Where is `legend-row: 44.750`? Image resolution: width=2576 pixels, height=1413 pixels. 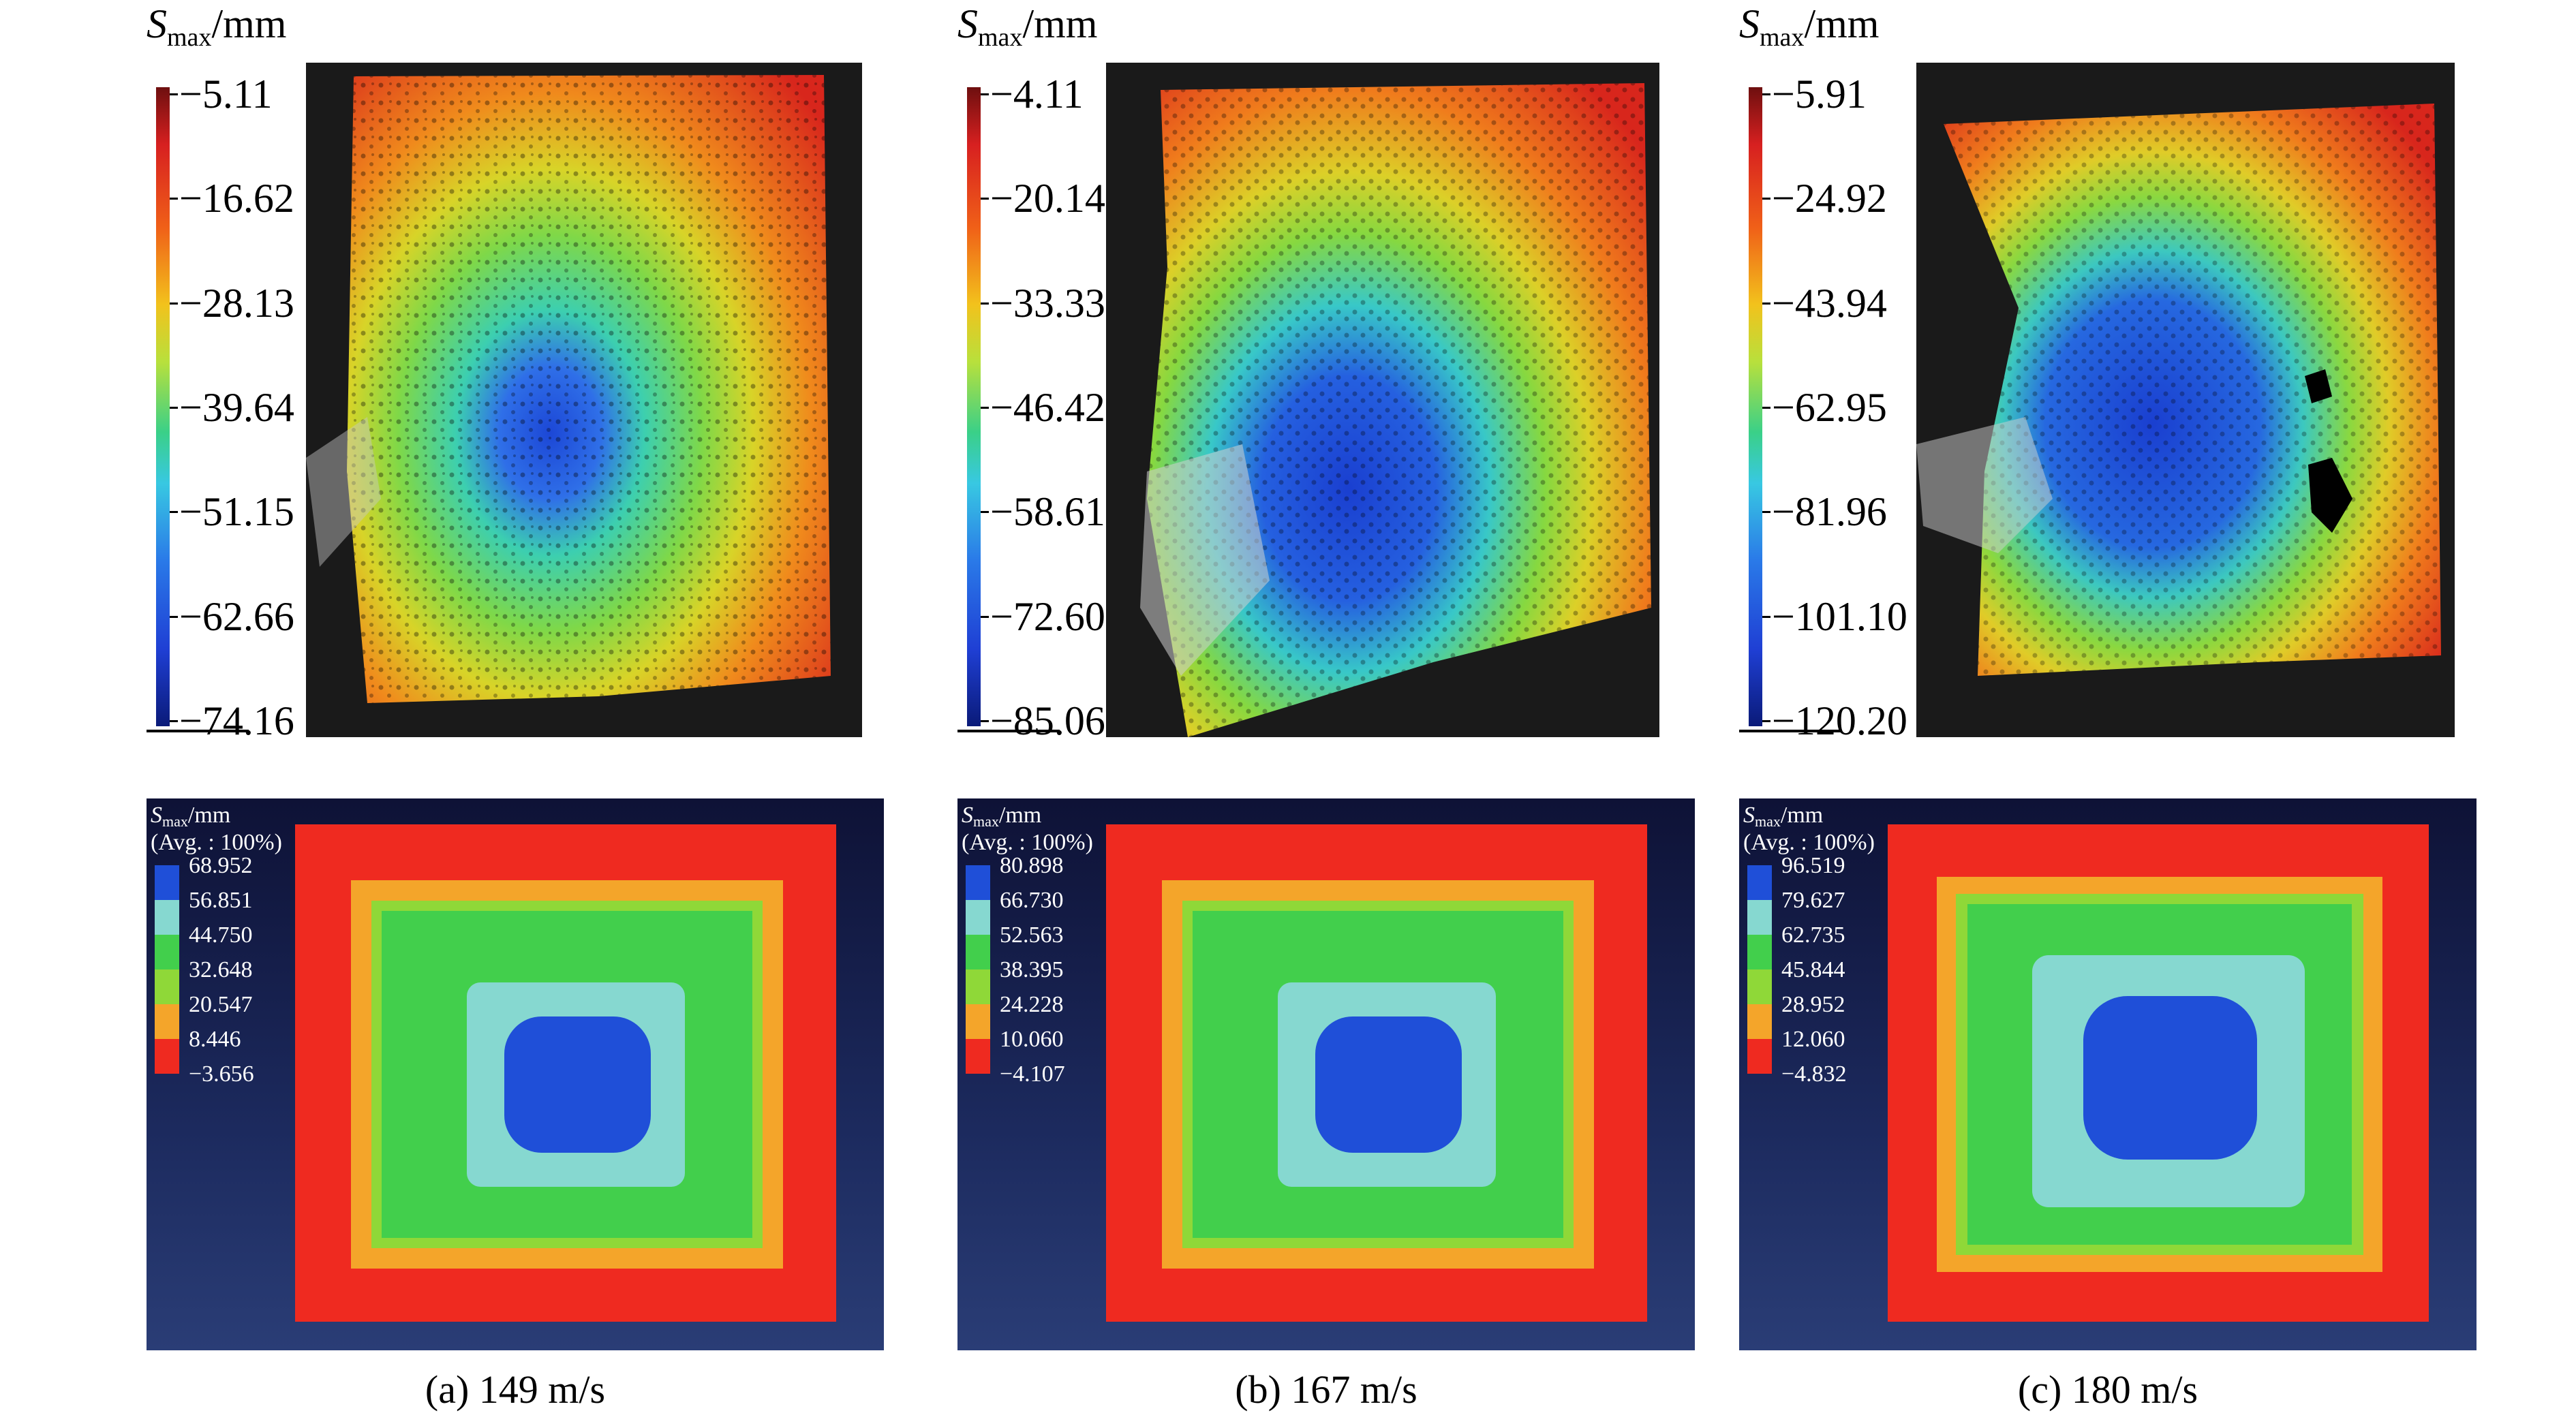 legend-row: 44.750 is located at coordinates (204, 946).